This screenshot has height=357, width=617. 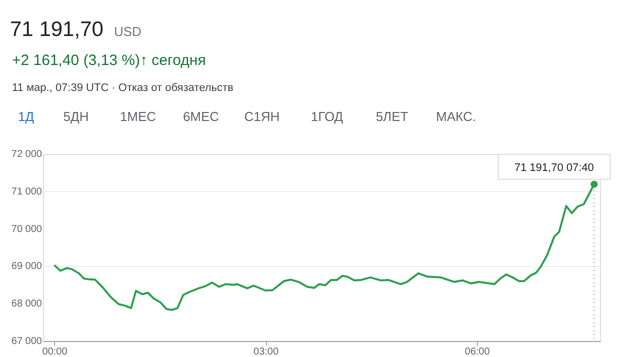 What do you see at coordinates (109, 60) in the screenshot?
I see `chart-subtitle: +2 161,40 (3,13 %)↑ сегодня` at bounding box center [109, 60].